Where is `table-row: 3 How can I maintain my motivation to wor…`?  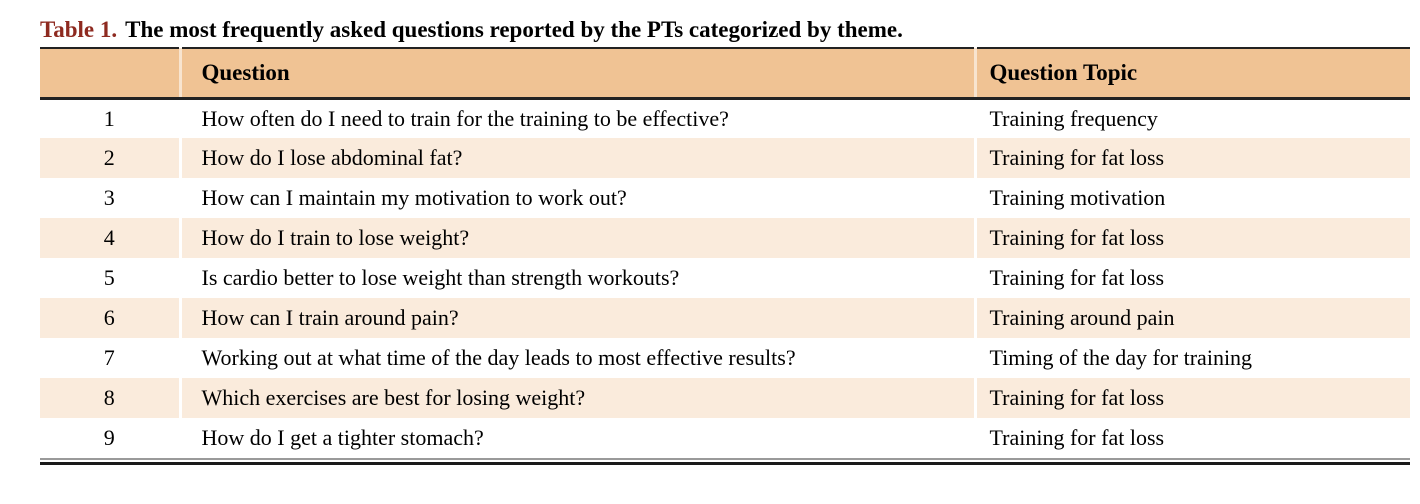 table-row: 3 How can I maintain my motivation to wor… is located at coordinates (725, 198).